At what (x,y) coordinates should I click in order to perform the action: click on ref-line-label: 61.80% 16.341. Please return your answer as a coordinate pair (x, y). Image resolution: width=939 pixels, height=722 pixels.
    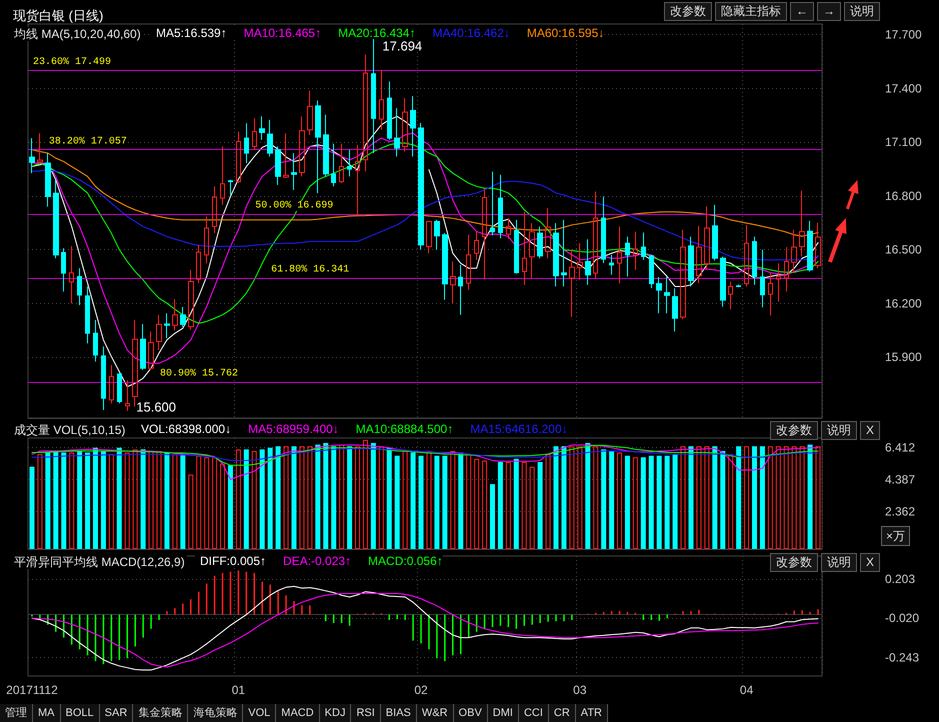
    Looking at the image, I should click on (310, 270).